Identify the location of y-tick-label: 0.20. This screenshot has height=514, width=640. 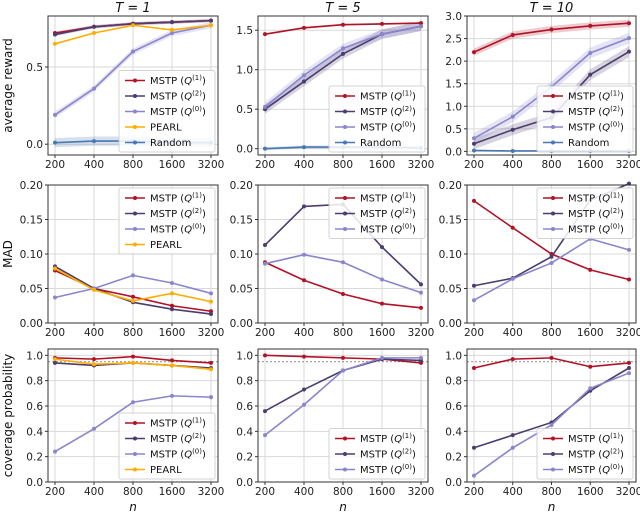
(450, 186).